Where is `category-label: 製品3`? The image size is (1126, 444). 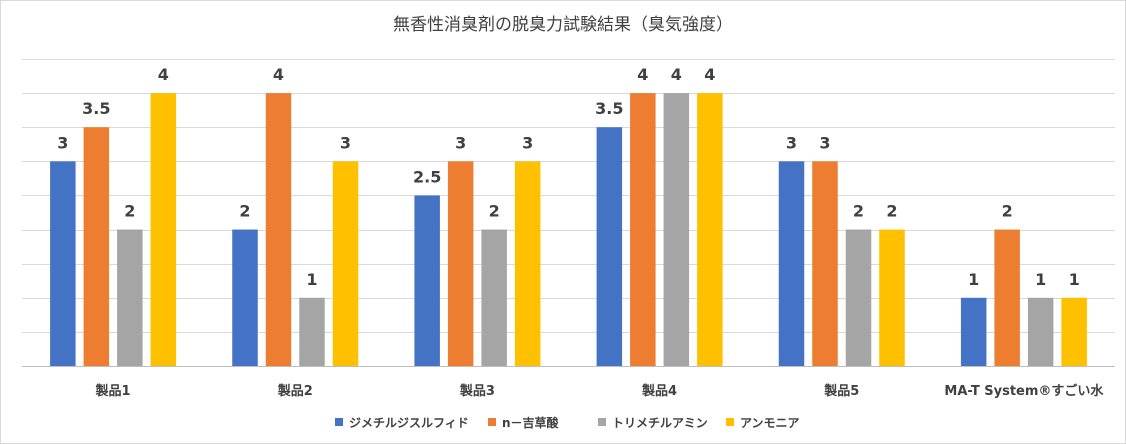 category-label: 製品3 is located at coordinates (477, 391).